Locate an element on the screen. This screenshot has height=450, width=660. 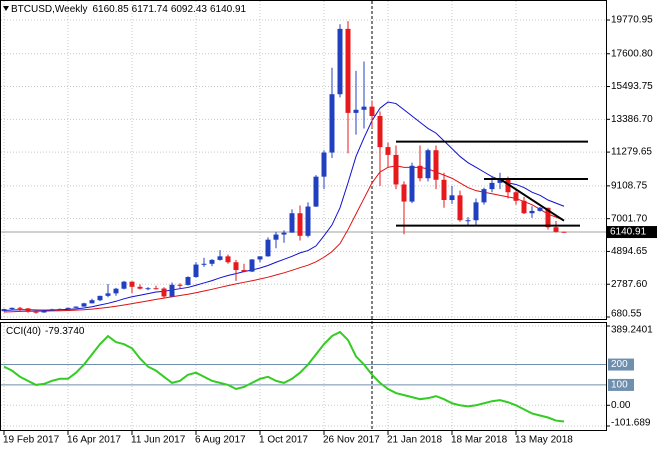
indicator-header: CCI(40) -79.3740 is located at coordinates (45, 331).